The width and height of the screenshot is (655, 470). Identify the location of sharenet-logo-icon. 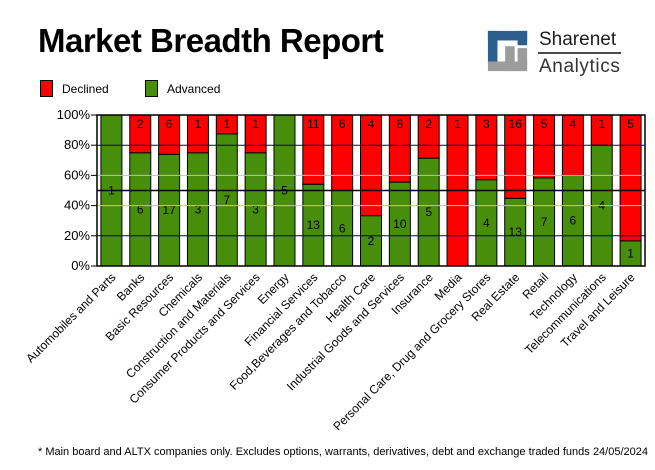
(507, 51).